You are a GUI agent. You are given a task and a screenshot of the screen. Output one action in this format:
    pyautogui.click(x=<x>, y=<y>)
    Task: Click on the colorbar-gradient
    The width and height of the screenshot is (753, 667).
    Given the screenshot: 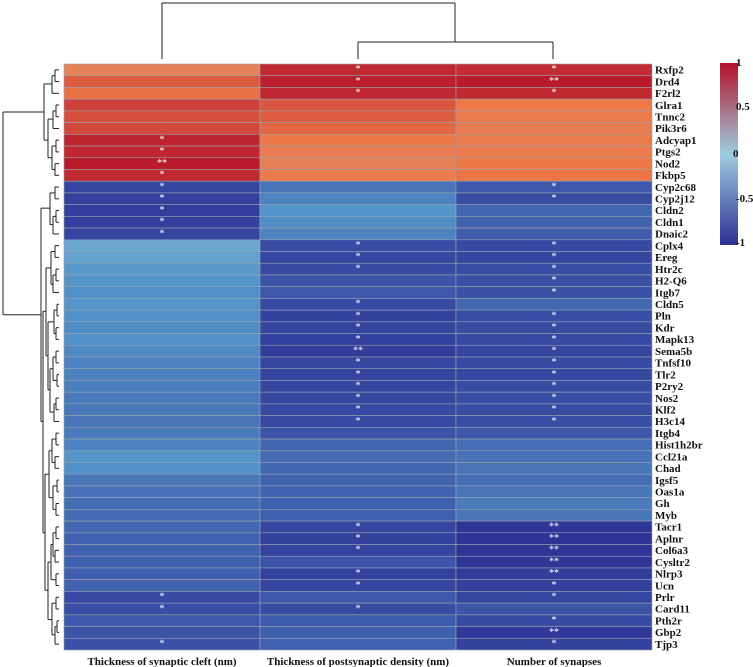 What is the action you would take?
    pyautogui.click(x=729, y=154)
    